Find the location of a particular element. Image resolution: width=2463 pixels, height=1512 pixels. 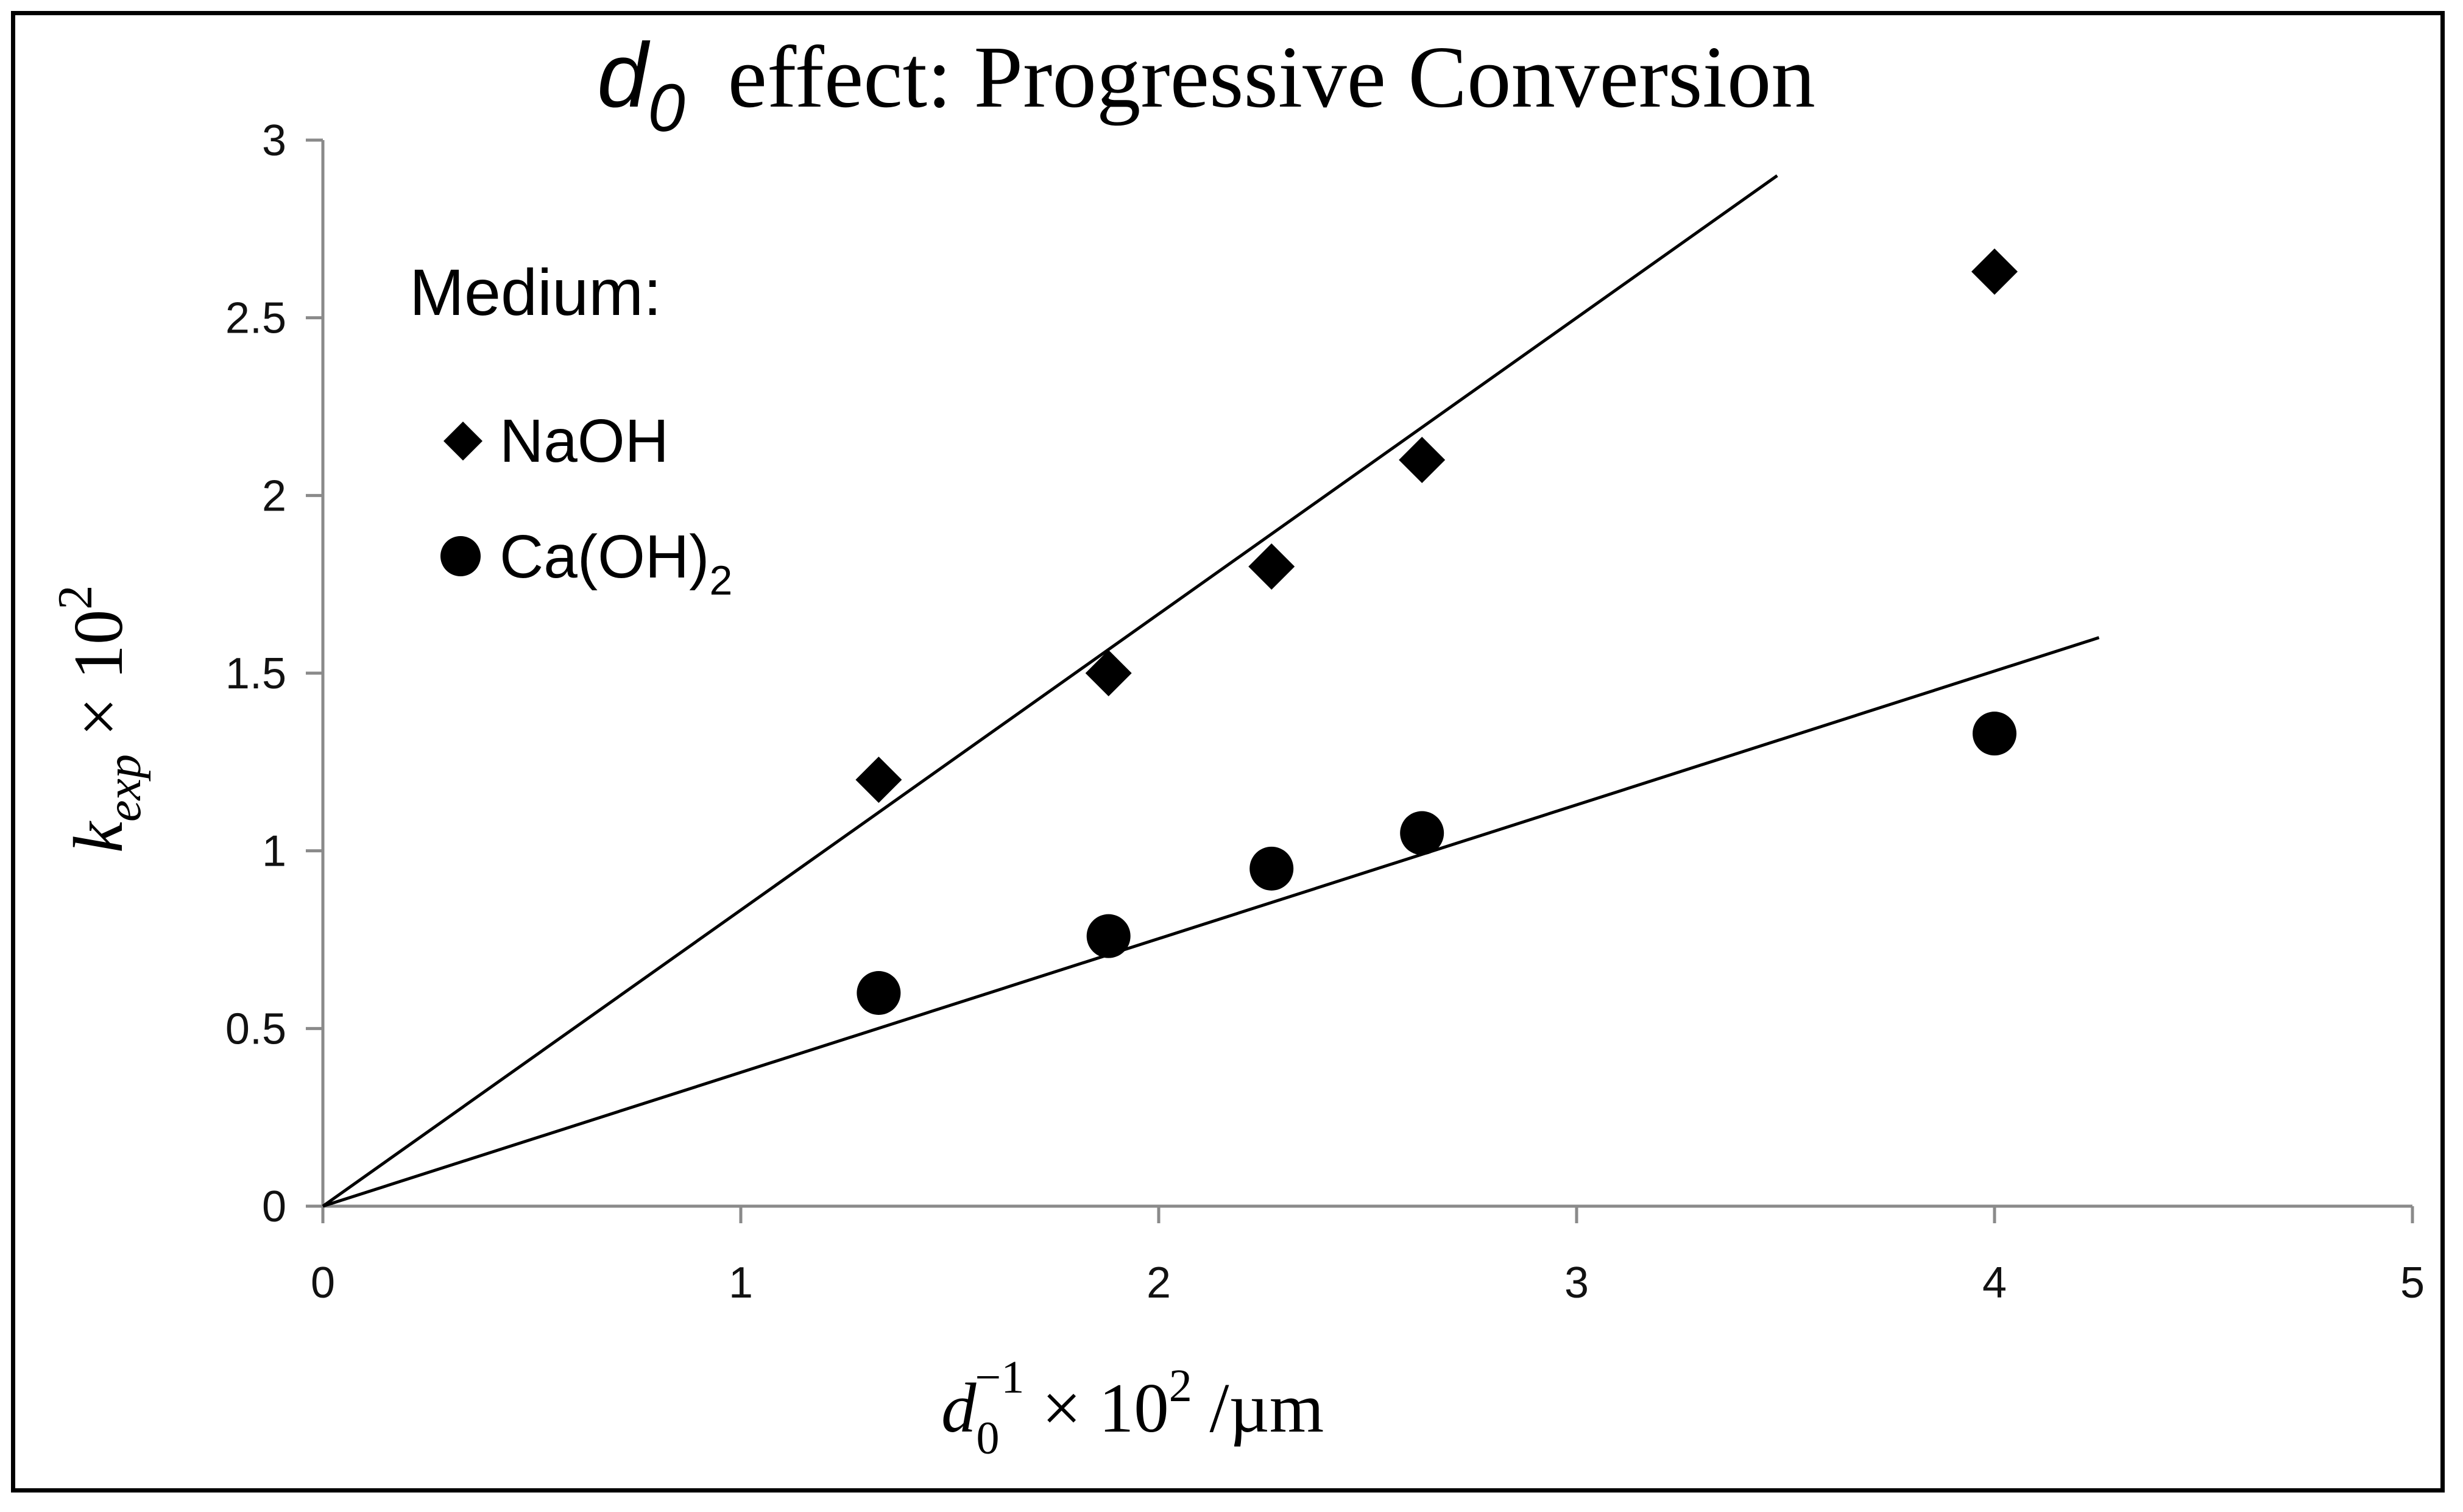

x-ticks: 0 1 2 3 4 5 is located at coordinates (1368, 1256).